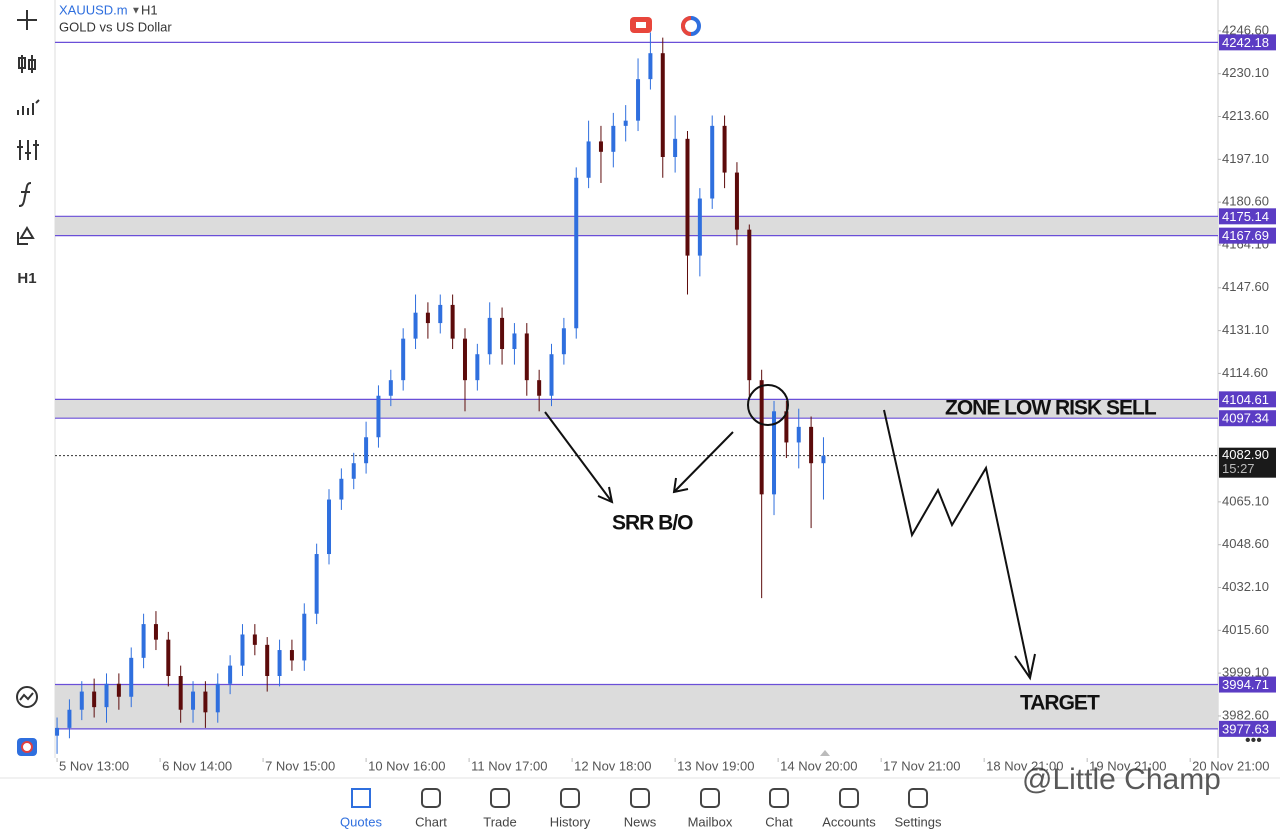 Image resolution: width=1280 pixels, height=836 pixels. I want to click on y-tick-label: 4065.10, so click(1245, 500).